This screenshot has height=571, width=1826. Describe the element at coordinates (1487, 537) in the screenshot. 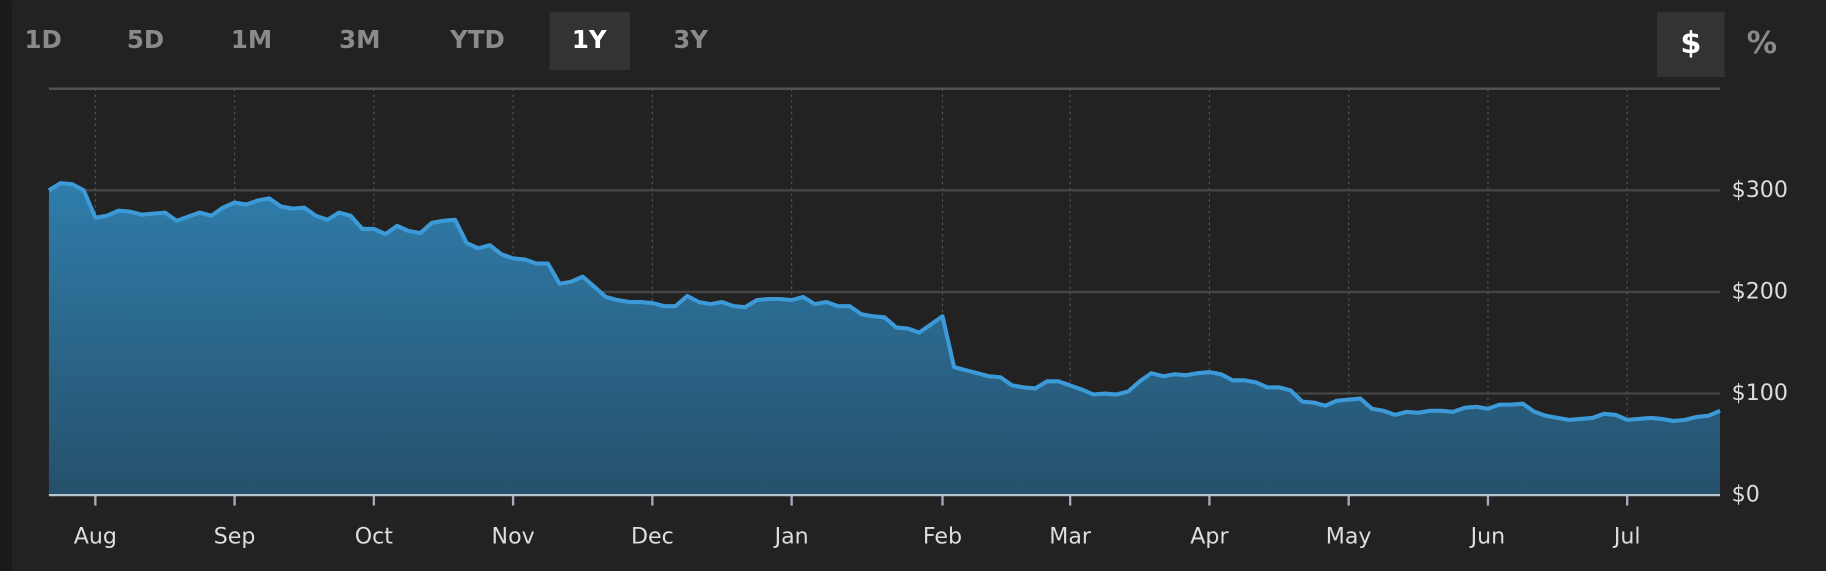

I see `x-tick-label: Jun` at that location.